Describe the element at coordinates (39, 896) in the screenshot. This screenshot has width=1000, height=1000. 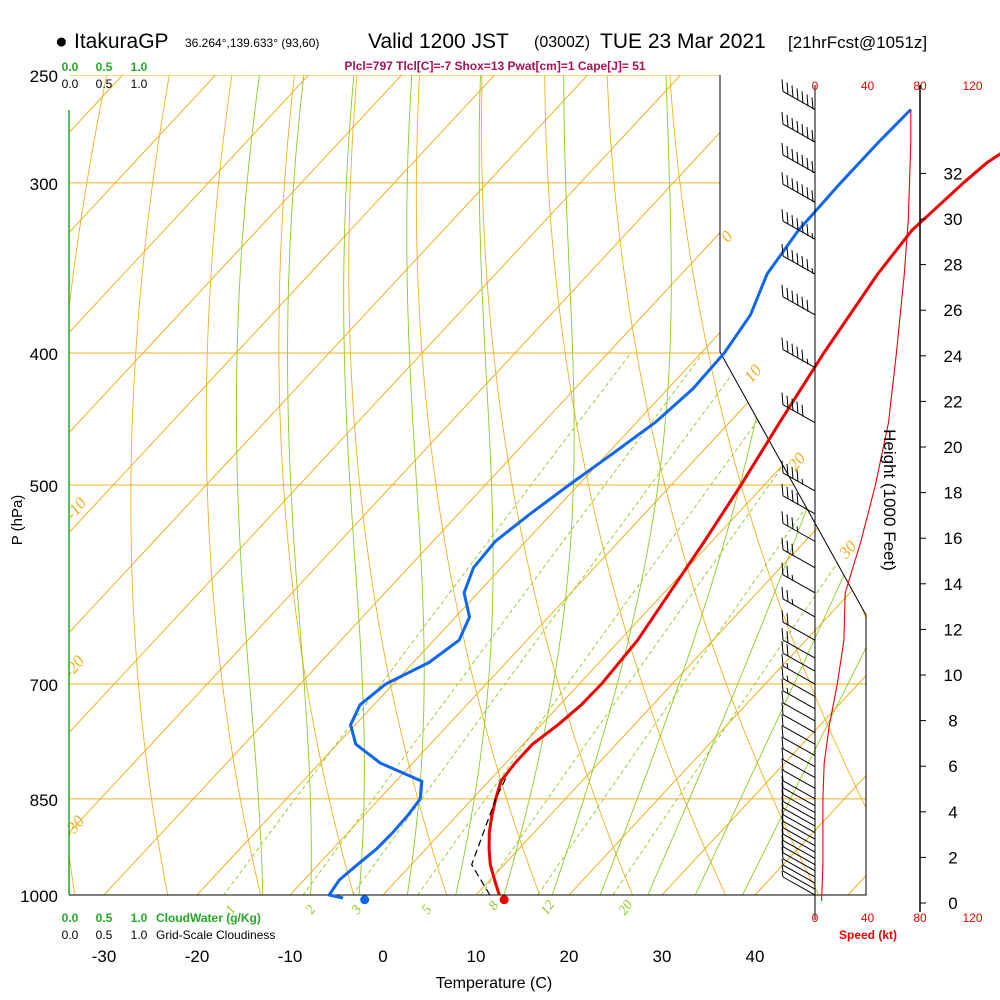
I see `pressure-tick-label: 1000` at that location.